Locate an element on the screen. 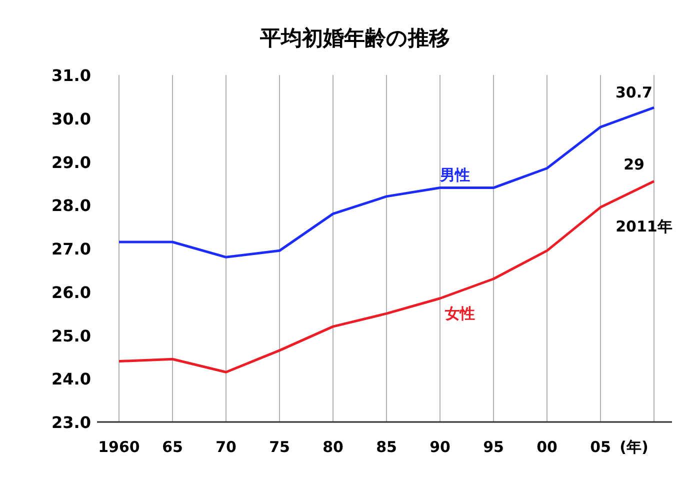 The width and height of the screenshot is (700, 494). series-label: 女性 is located at coordinates (459, 313).